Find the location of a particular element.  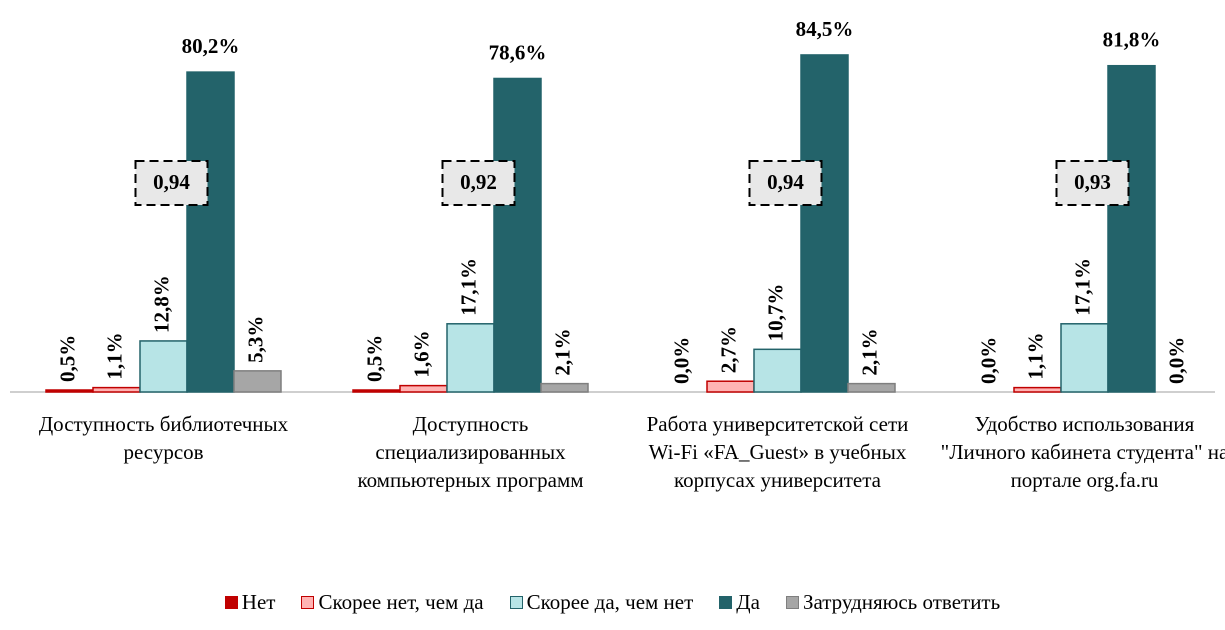

legend-item: Нет is located at coordinates (250, 602).